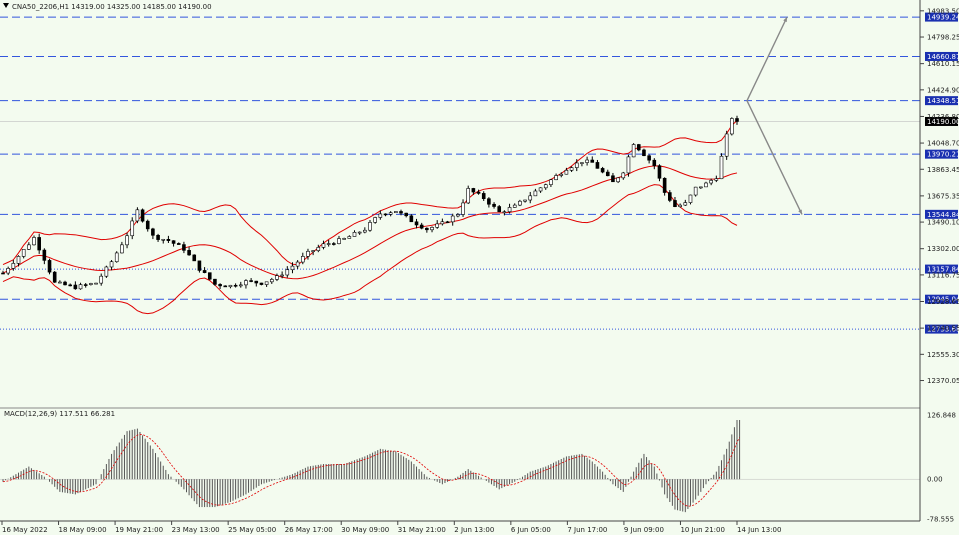 The image size is (959, 535). I want to click on forecast-arrows, so click(774, 115).